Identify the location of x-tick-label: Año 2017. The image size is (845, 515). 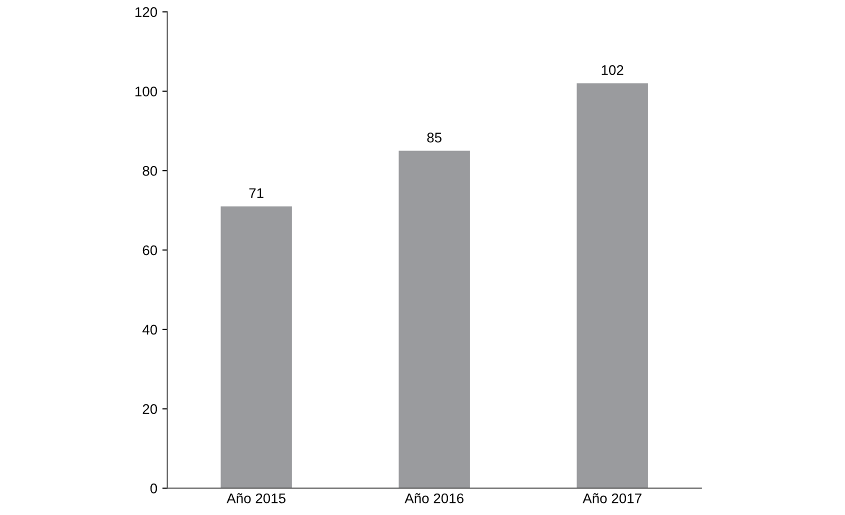
(612, 498).